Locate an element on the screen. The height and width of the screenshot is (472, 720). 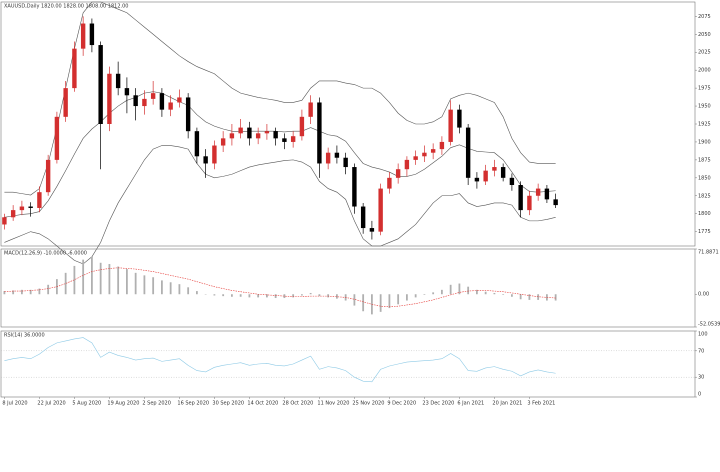
rsi-line is located at coordinates (280, 360).